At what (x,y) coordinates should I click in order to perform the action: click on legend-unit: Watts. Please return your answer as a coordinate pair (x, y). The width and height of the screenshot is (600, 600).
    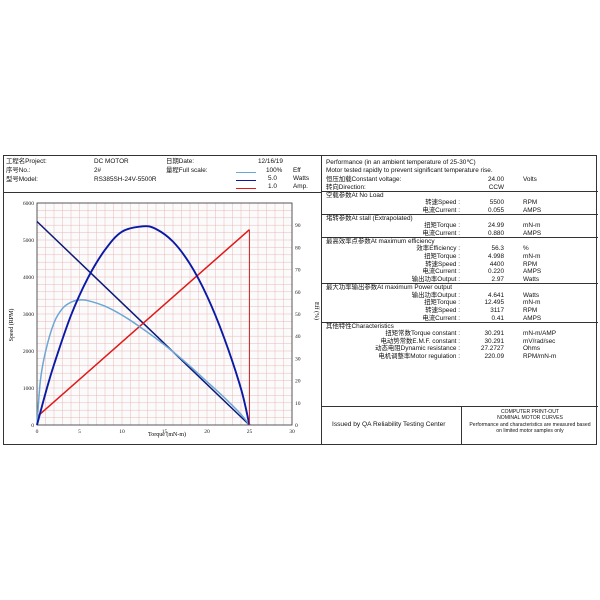
    Looking at the image, I should click on (301, 178).